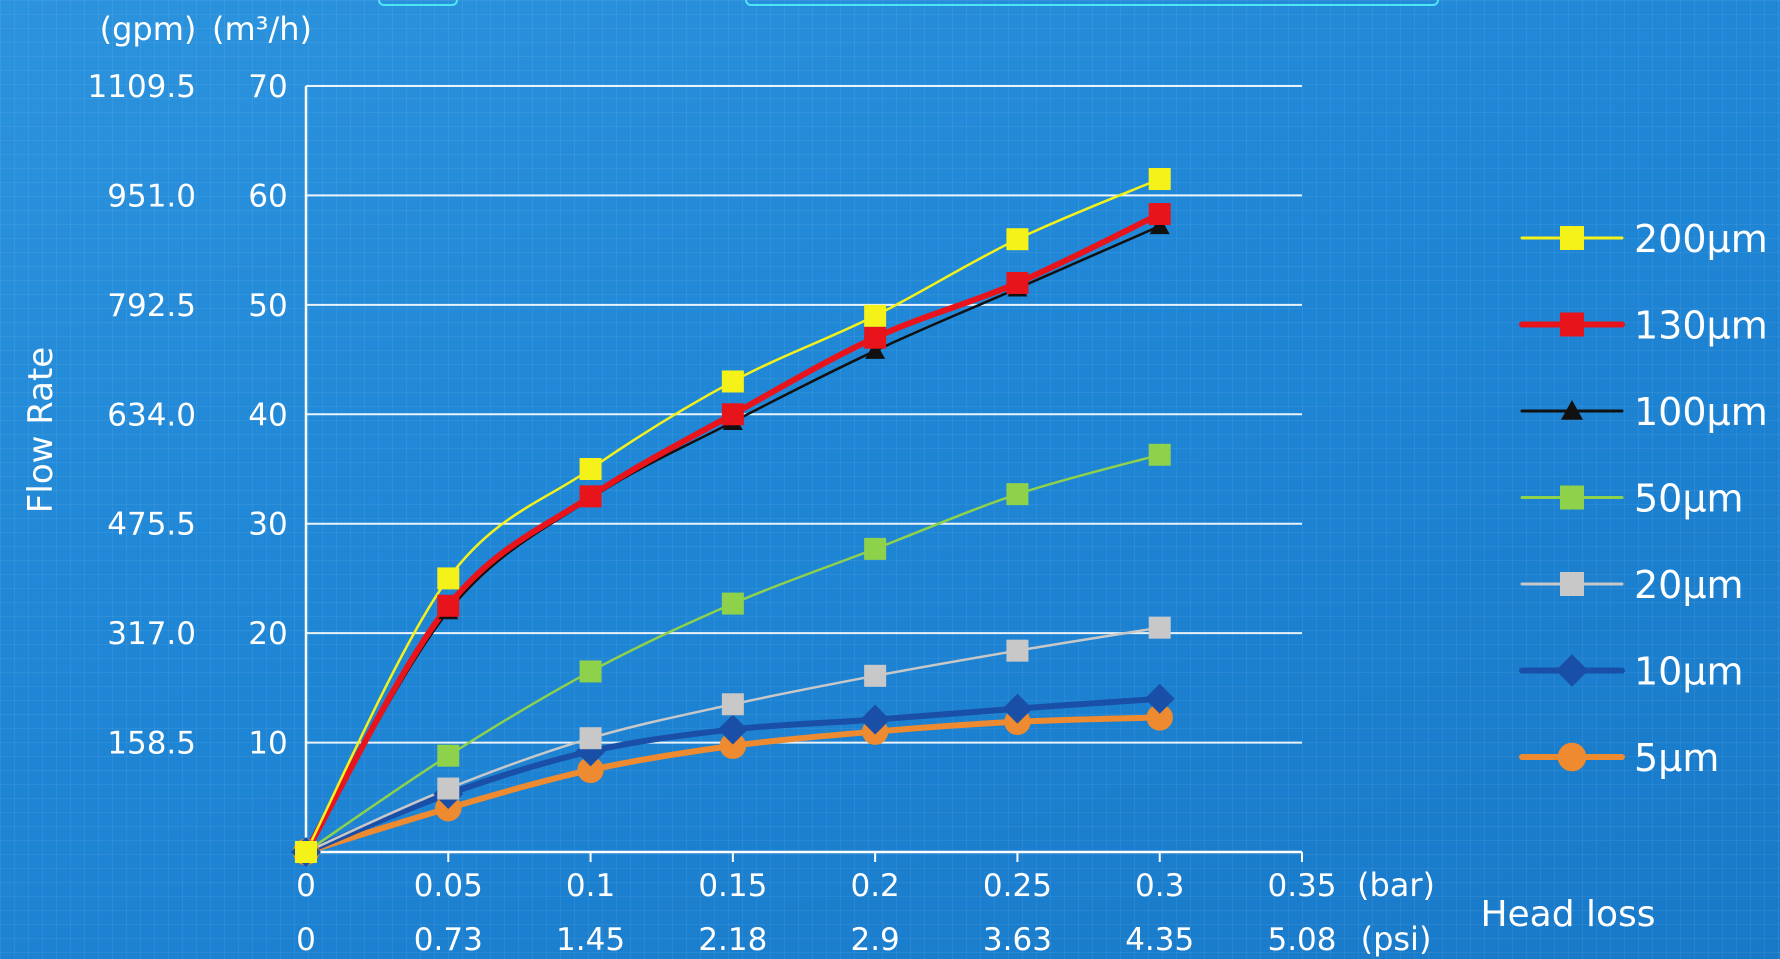  What do you see at coordinates (1017, 940) in the screenshot?
I see `x-tick-label-psi: 3.63` at bounding box center [1017, 940].